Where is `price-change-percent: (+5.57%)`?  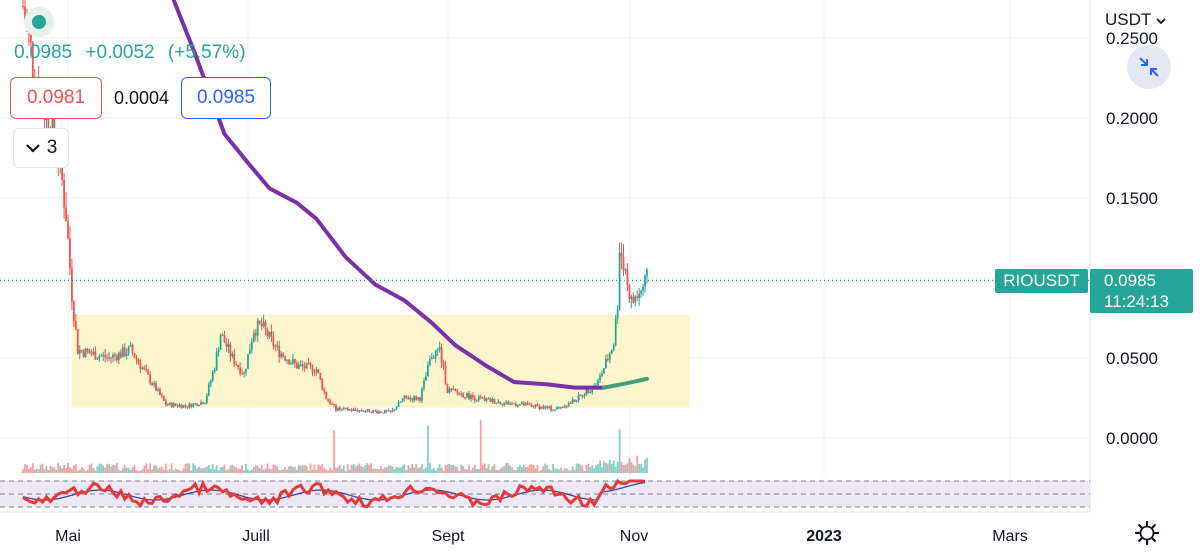
price-change-percent: (+5.57%) is located at coordinates (206, 52).